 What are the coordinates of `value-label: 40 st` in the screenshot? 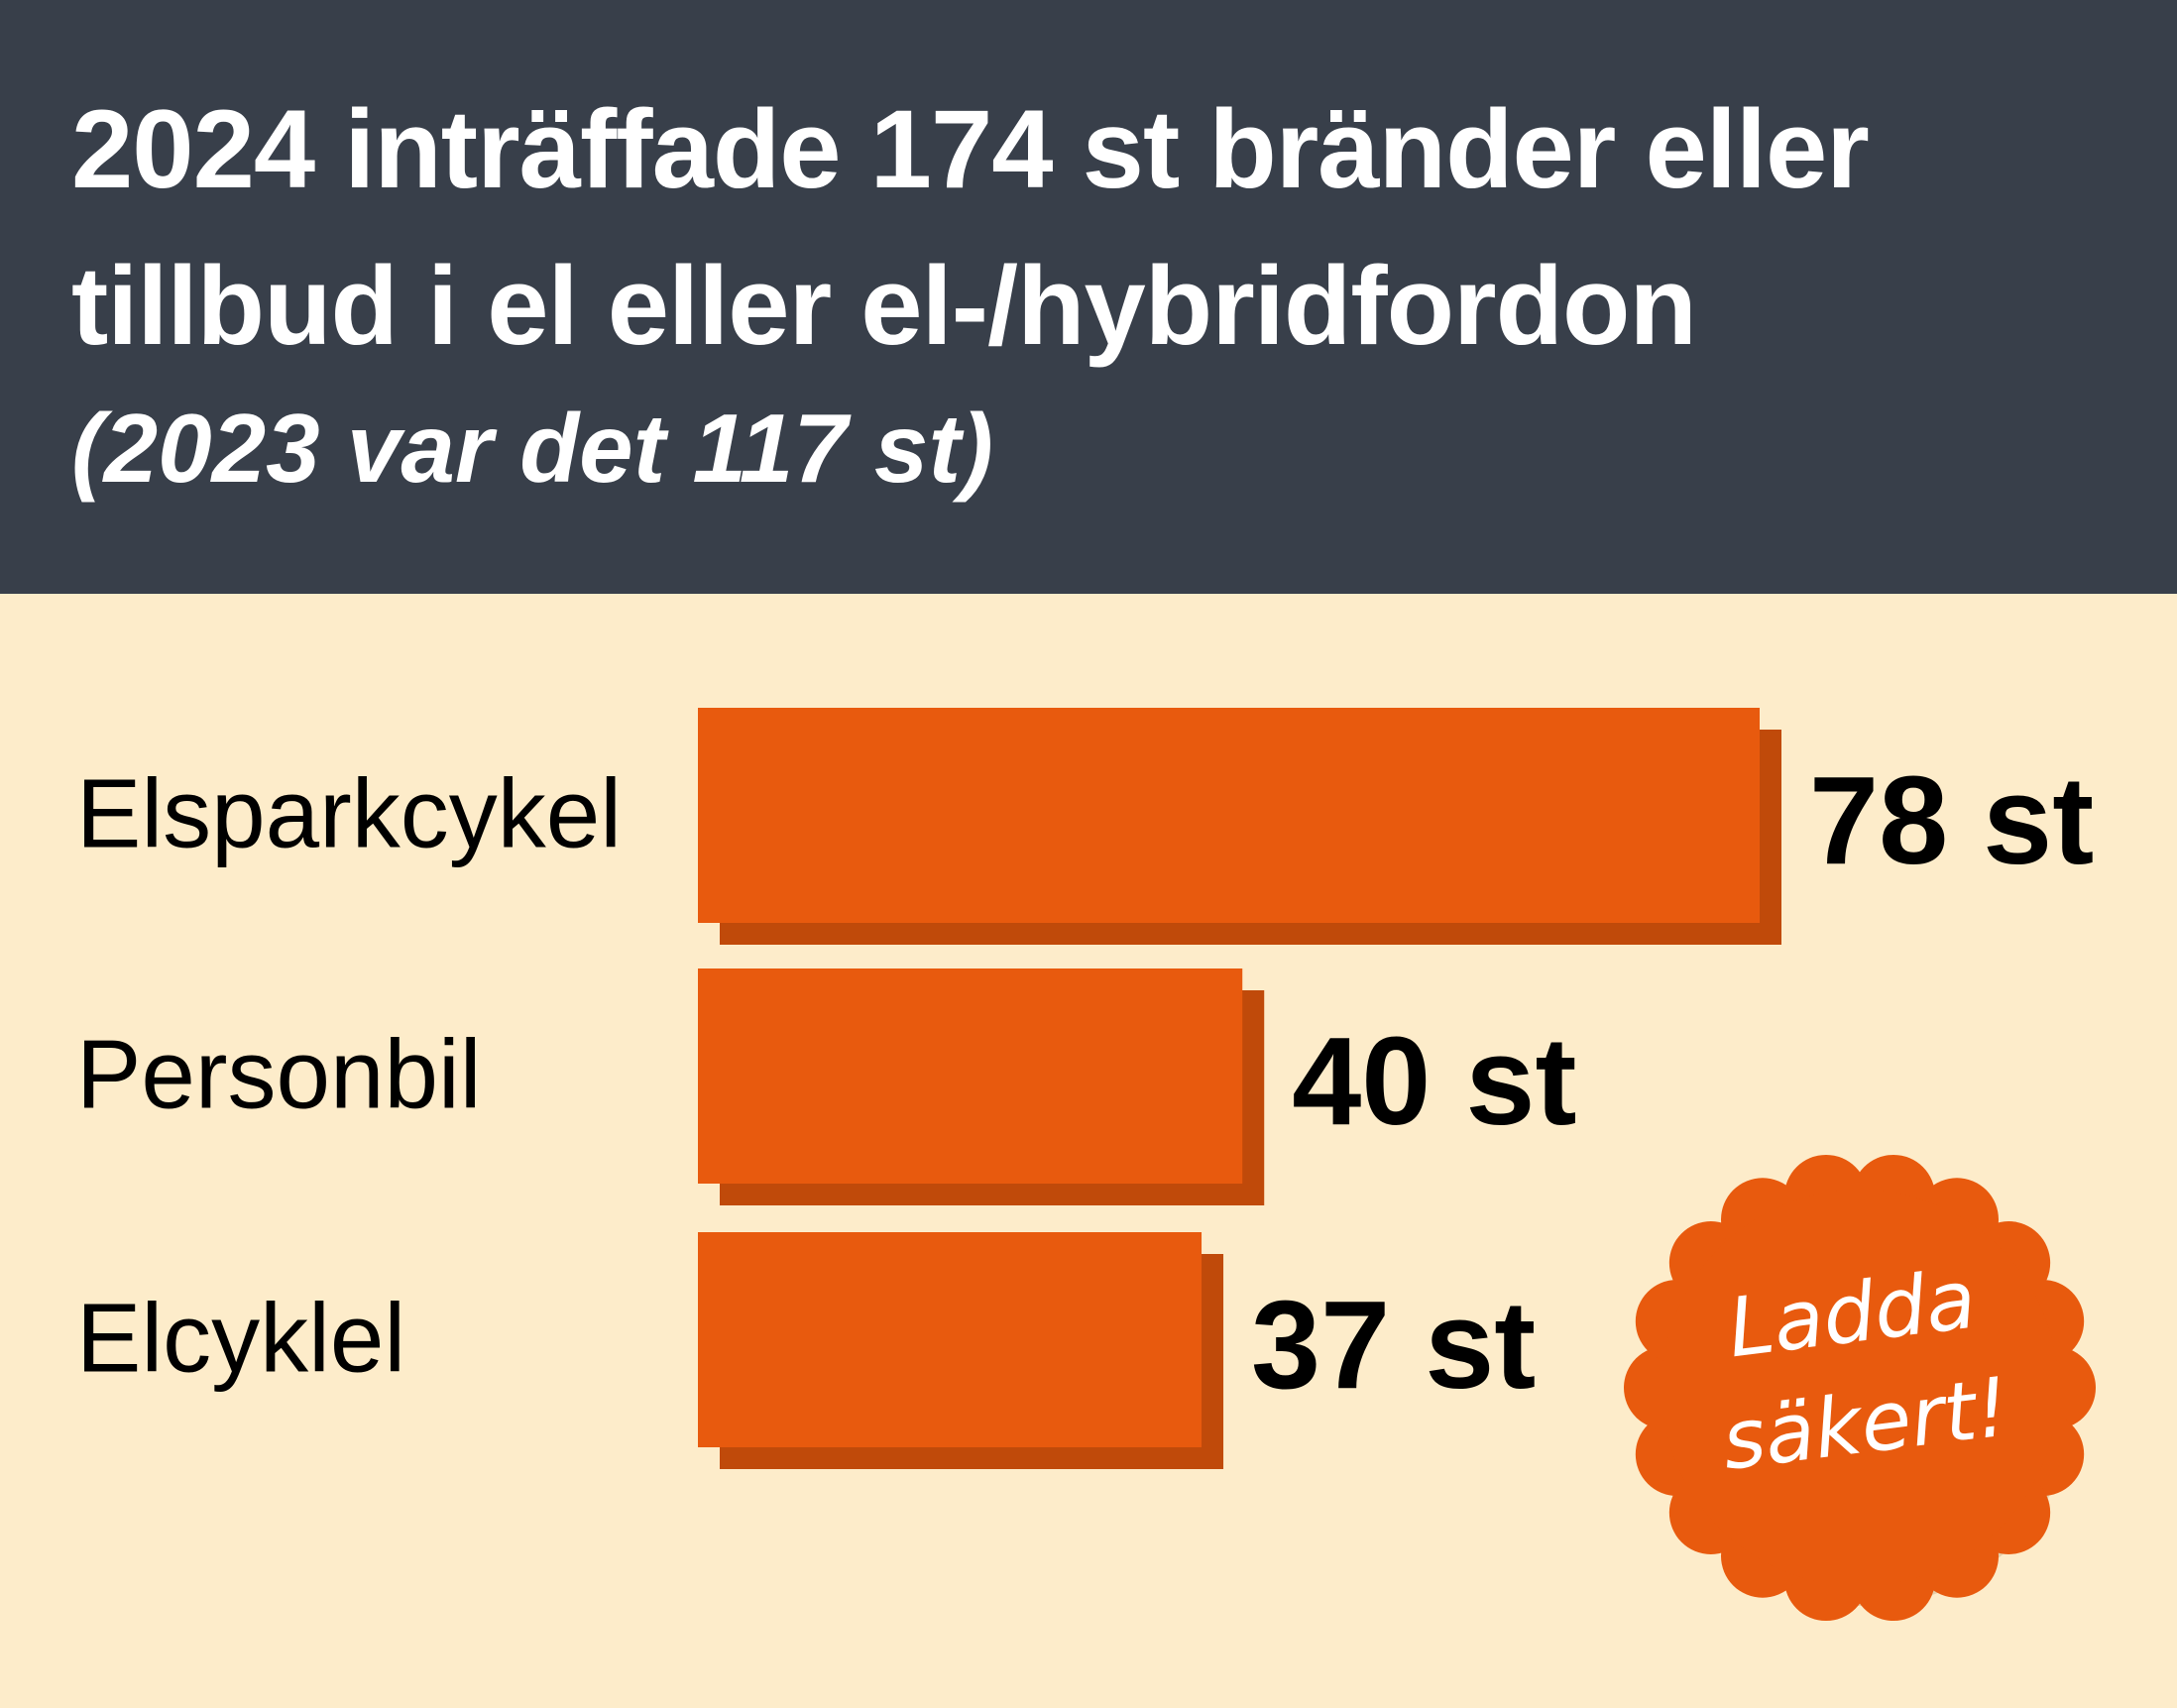 It's located at (1434, 1081).